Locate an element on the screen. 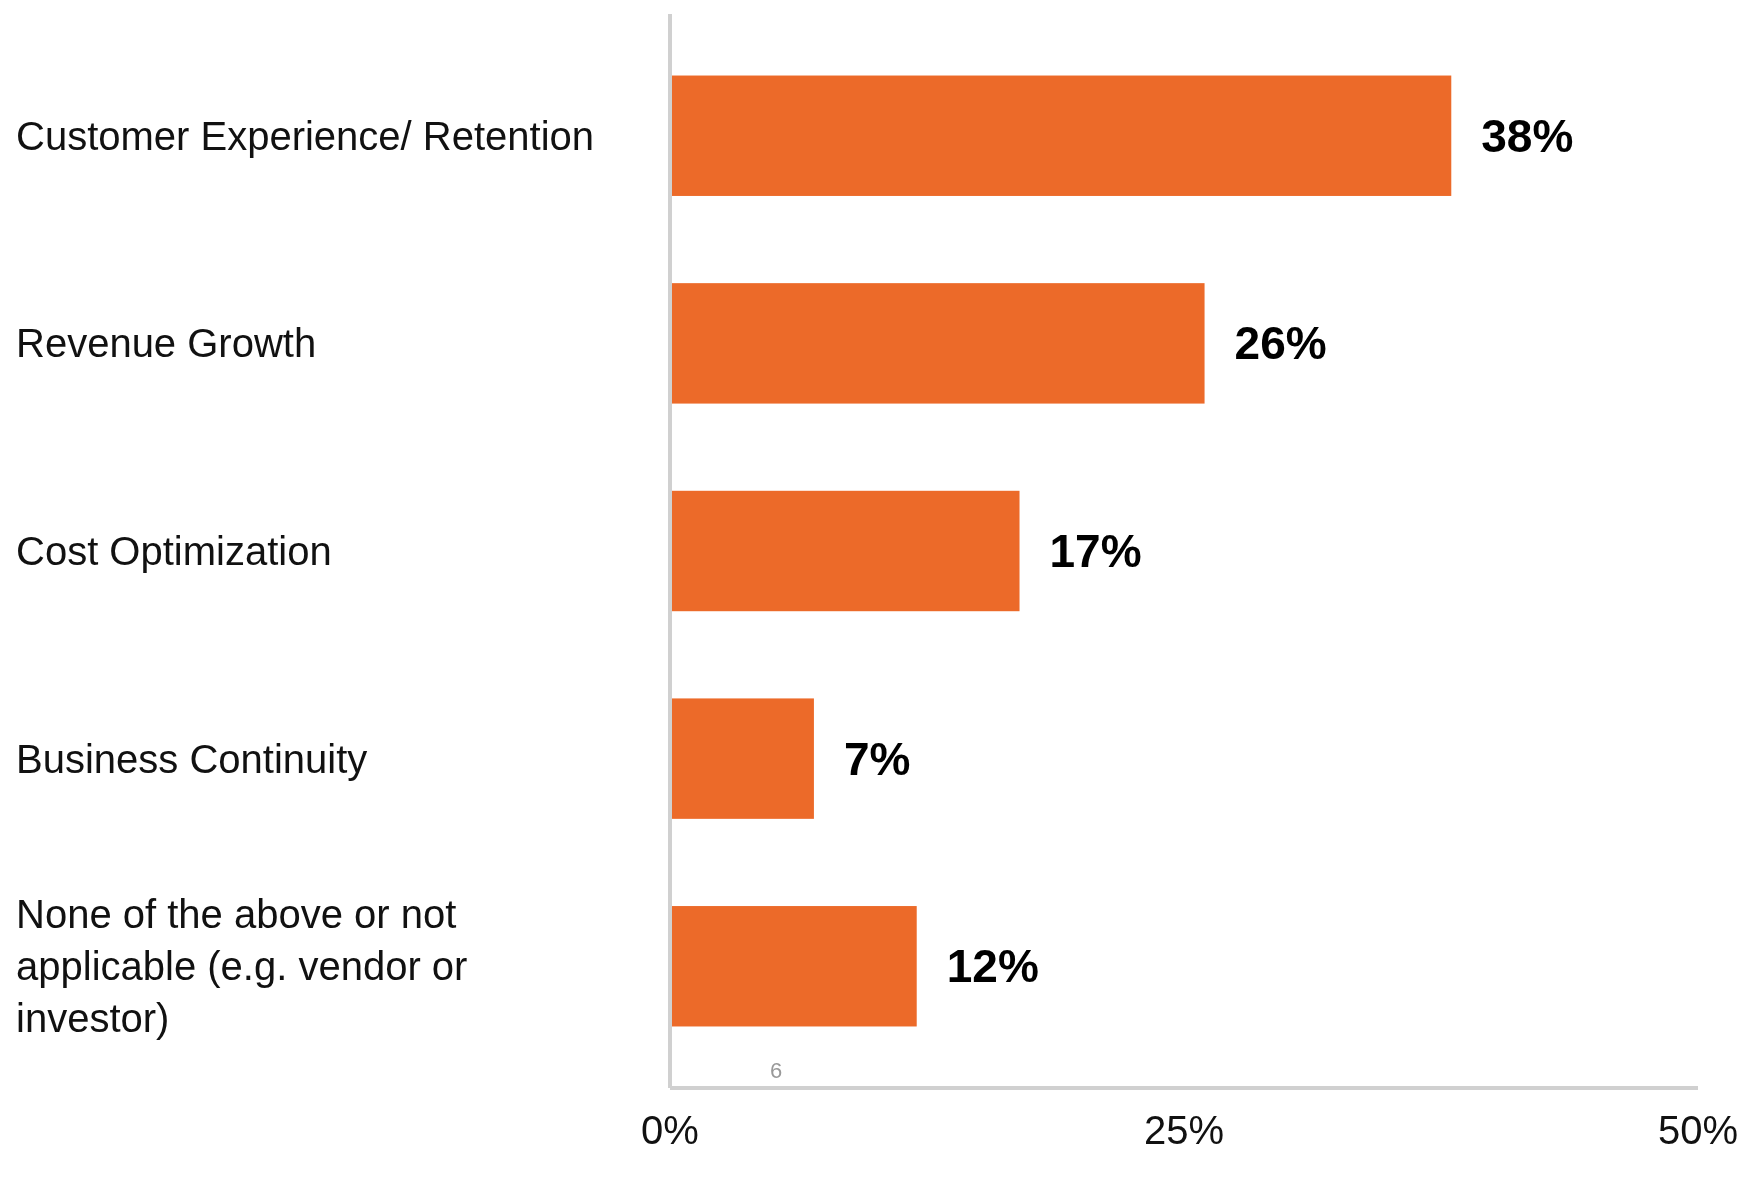  y-tick-label: Cost Optimization is located at coordinates (174, 551).